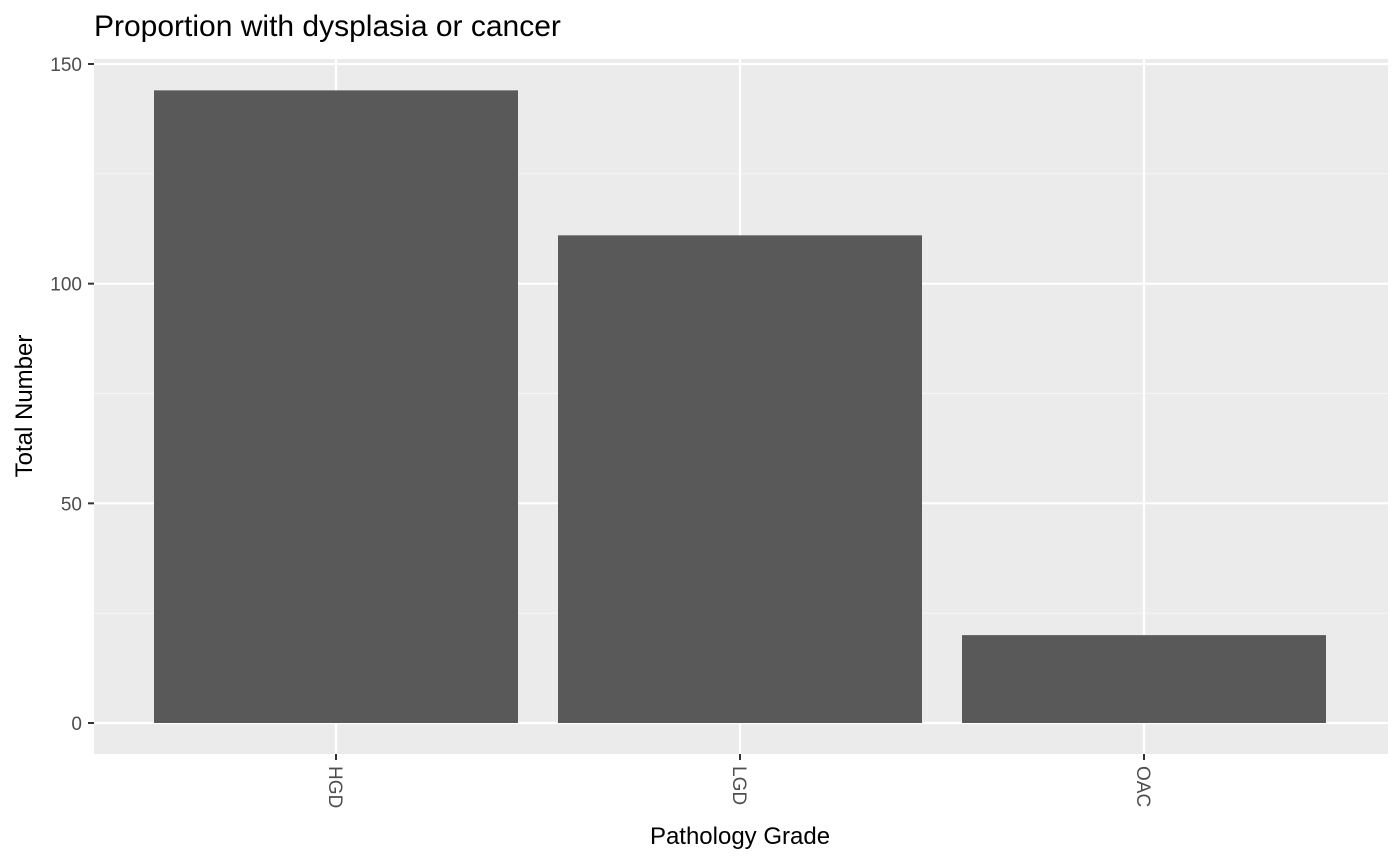 The width and height of the screenshot is (1400, 865). What do you see at coordinates (1142, 786) in the screenshot?
I see `x-tick-label: OAC` at bounding box center [1142, 786].